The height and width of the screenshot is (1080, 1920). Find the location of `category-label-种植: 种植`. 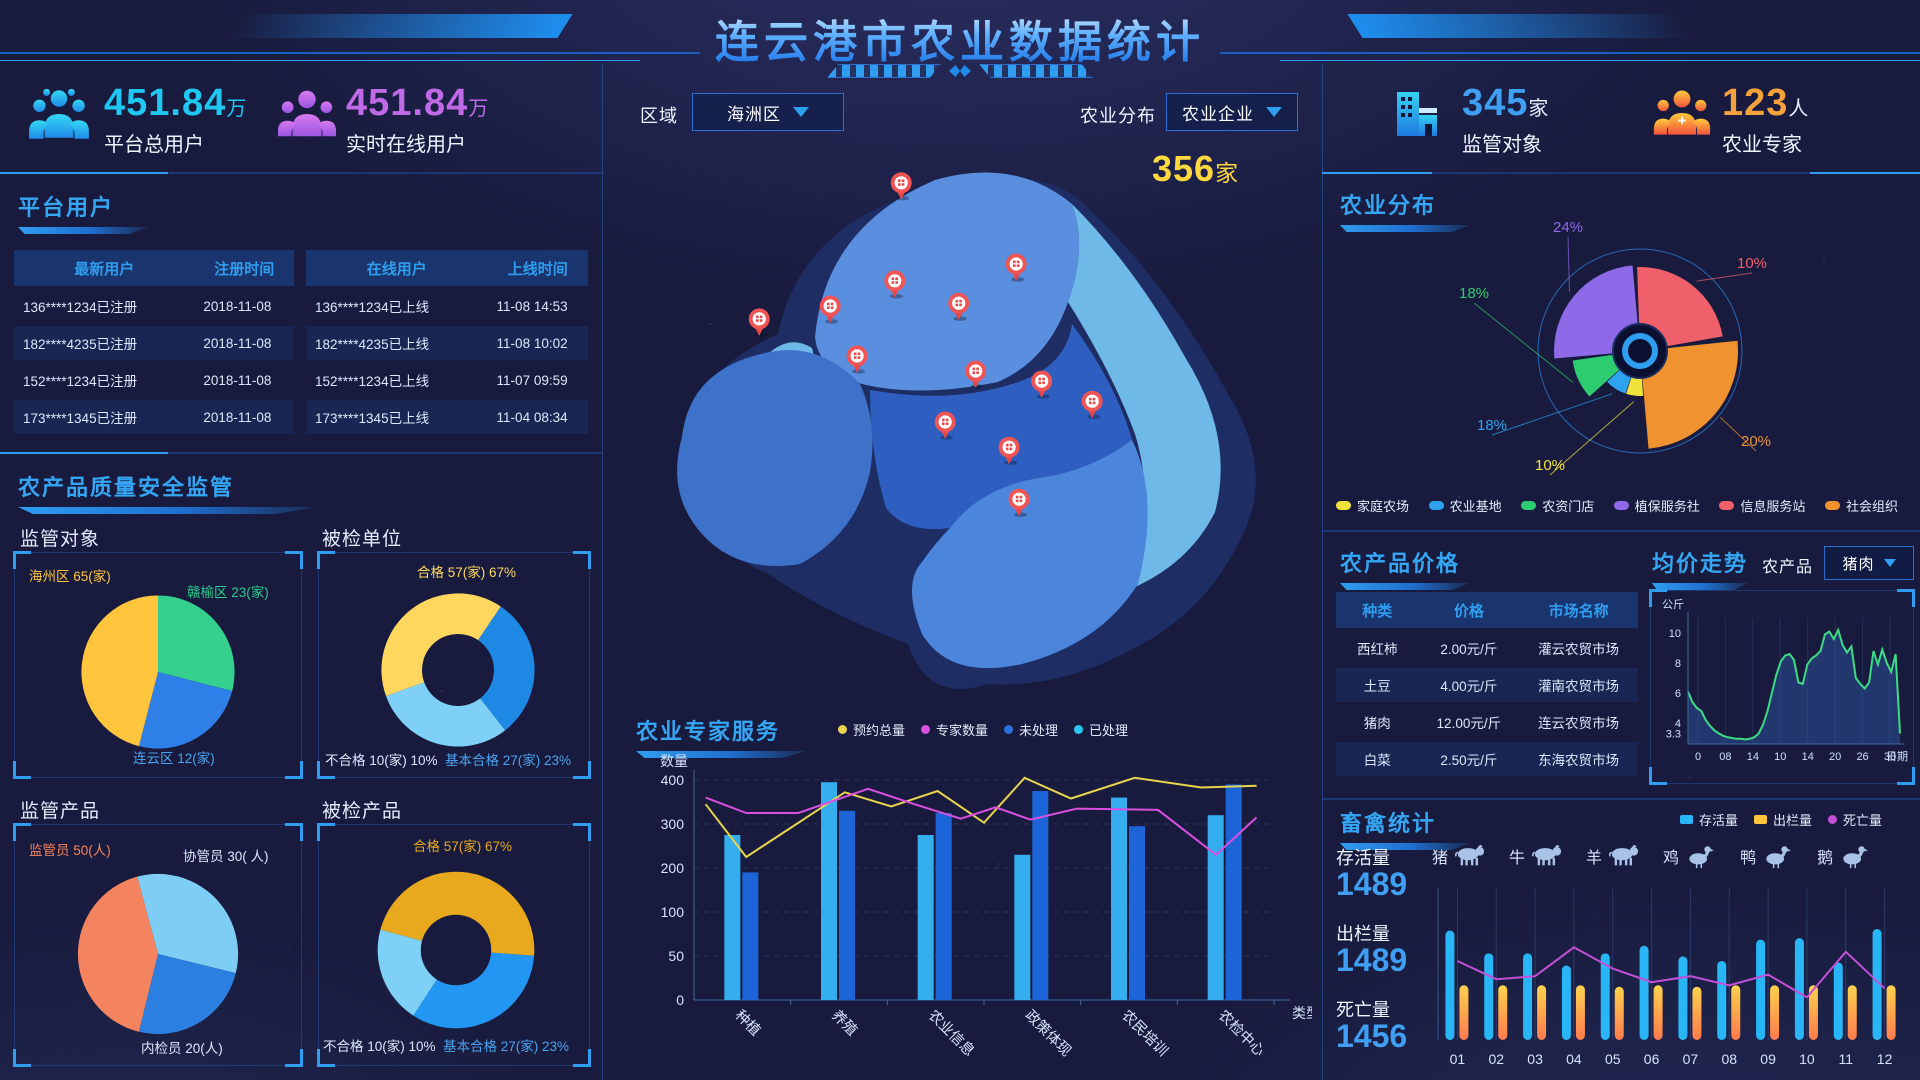

category-label-种植: 种植 is located at coordinates (748, 1023).